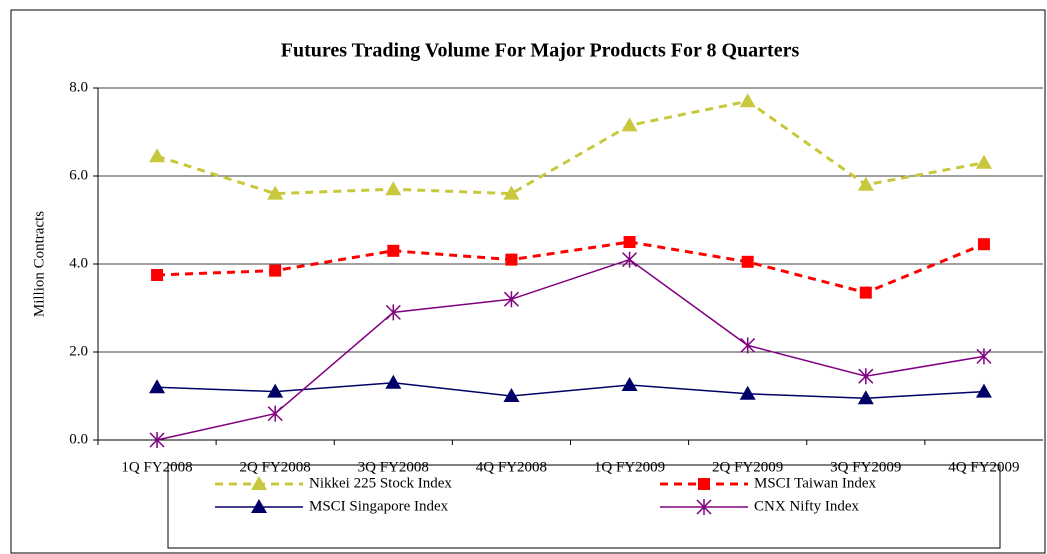 The width and height of the screenshot is (1047, 554). Describe the element at coordinates (39, 264) in the screenshot. I see `y-axis-label: Million Contracts` at that location.